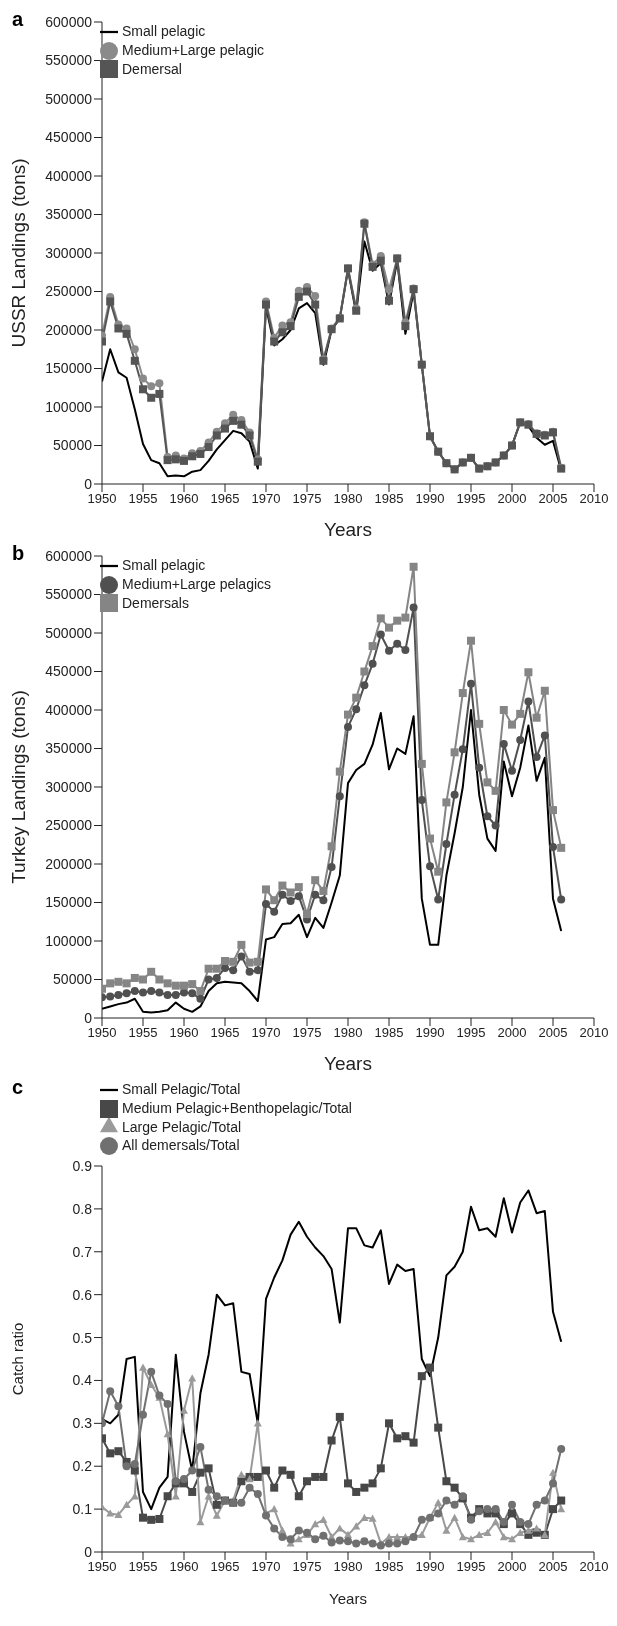  Describe the element at coordinates (69, 594) in the screenshot. I see `y-tick-label: 550000` at that location.